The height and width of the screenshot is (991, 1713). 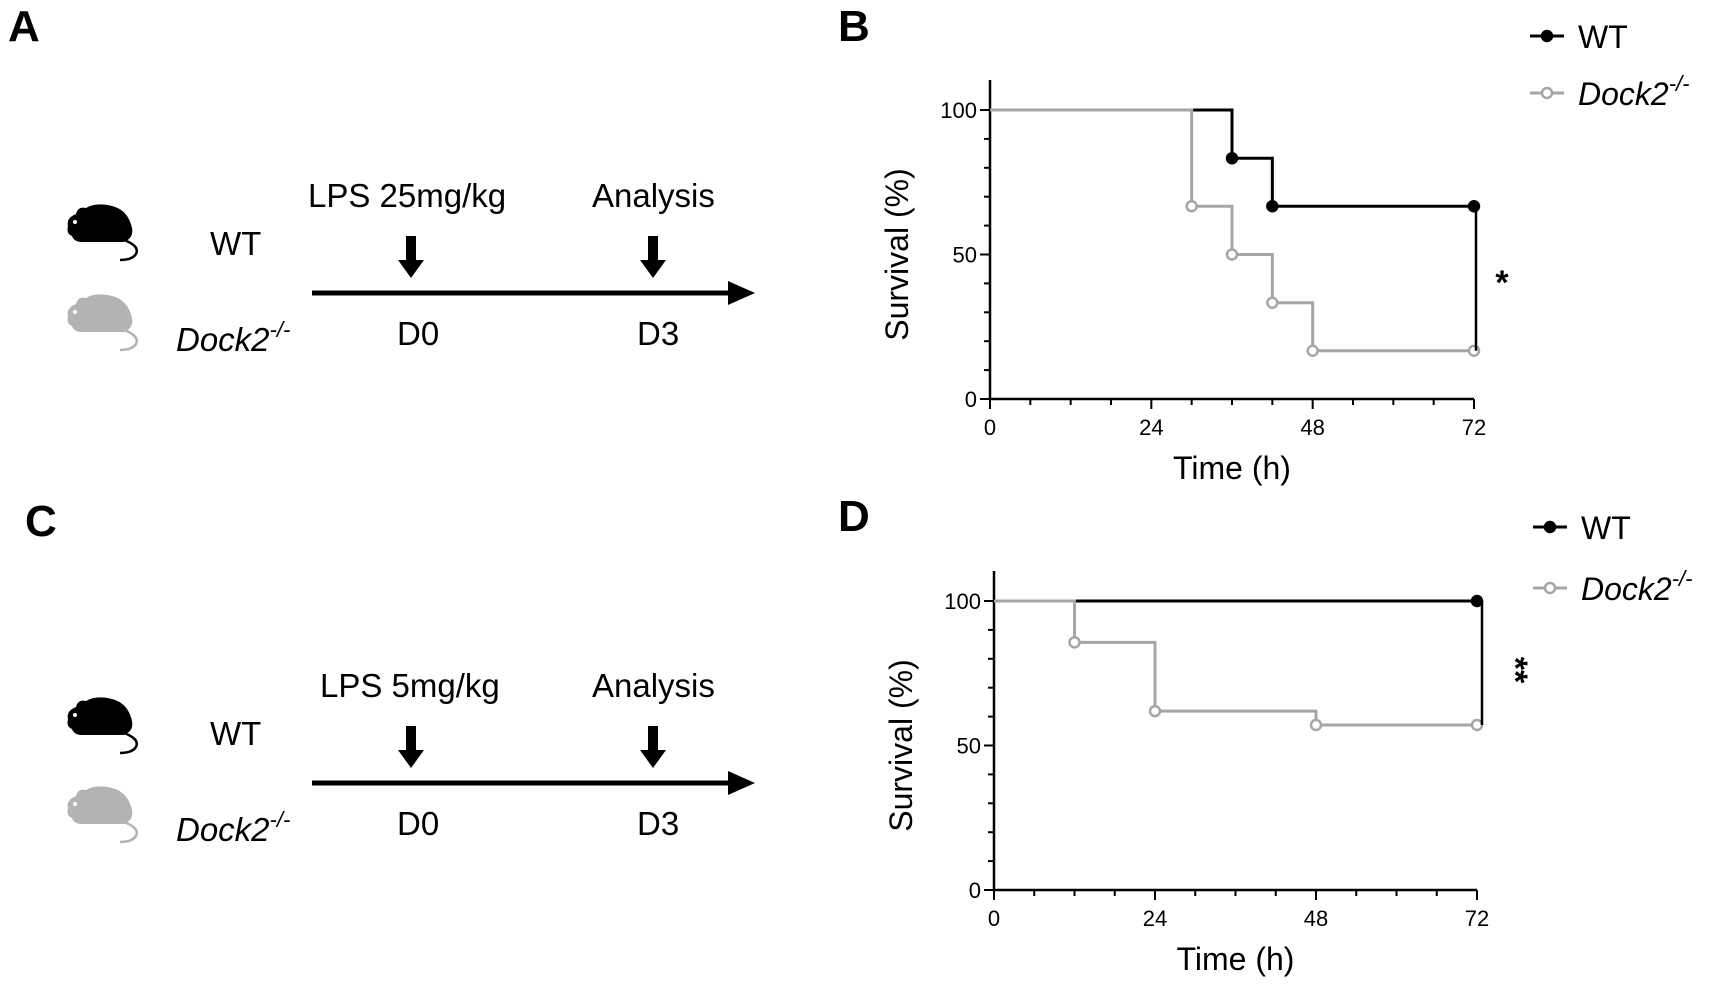 What do you see at coordinates (1502, 283) in the screenshot?
I see `significance-label: *` at bounding box center [1502, 283].